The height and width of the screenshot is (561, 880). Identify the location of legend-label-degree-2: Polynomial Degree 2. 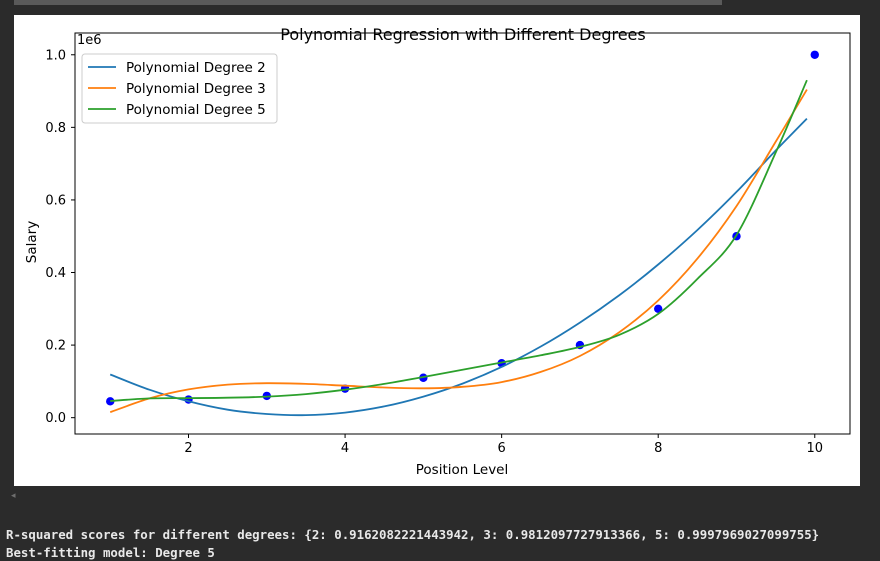
(196, 68).